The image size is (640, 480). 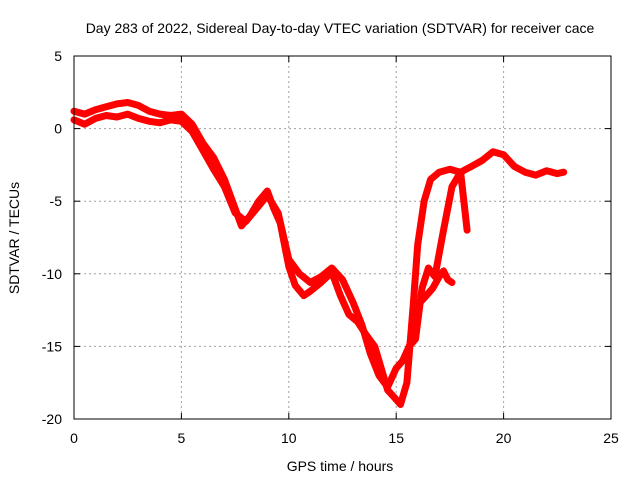 What do you see at coordinates (52, 419) in the screenshot?
I see `y-tick-label: -20` at bounding box center [52, 419].